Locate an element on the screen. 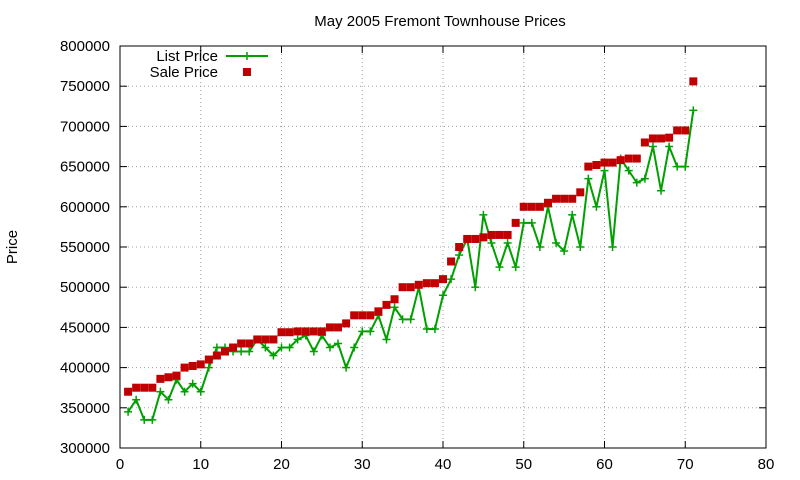 The image size is (800, 480). y-tick-label: 400000 is located at coordinates (85, 368).